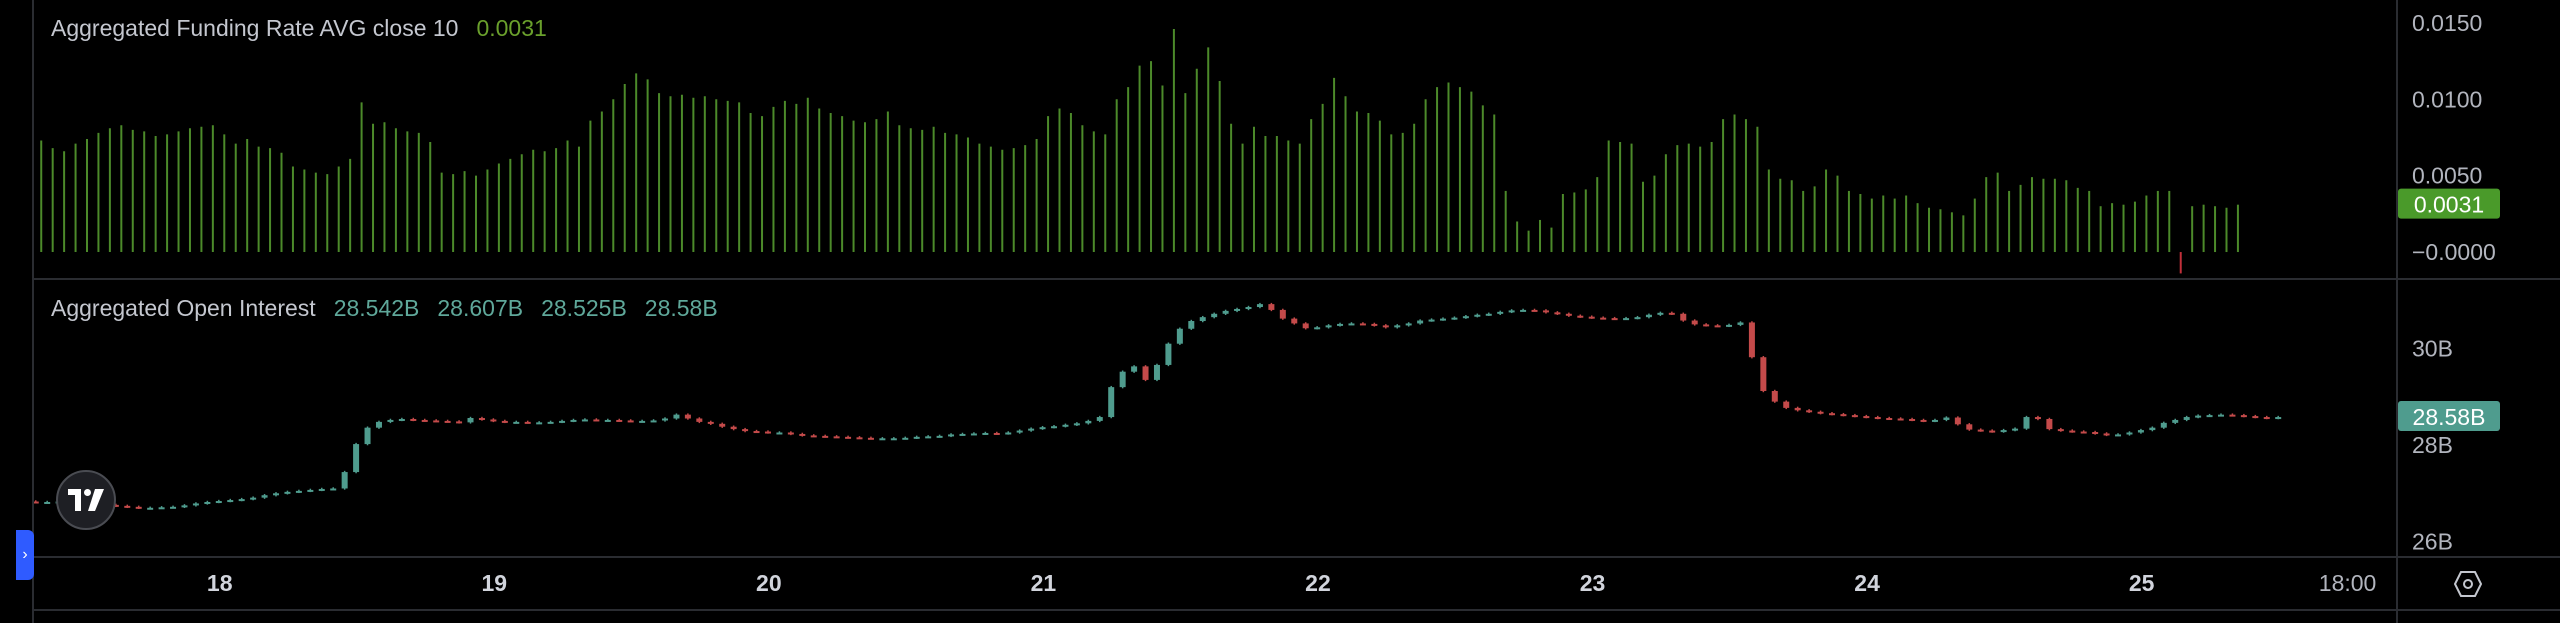 The width and height of the screenshot is (2560, 623). I want to click on tradingview-logo-icon, so click(86, 500).